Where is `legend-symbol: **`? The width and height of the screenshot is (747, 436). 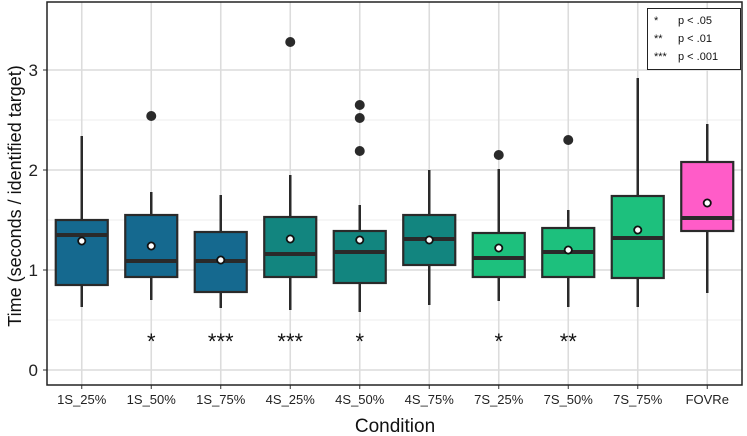
legend-symbol: ** is located at coordinates (658, 39).